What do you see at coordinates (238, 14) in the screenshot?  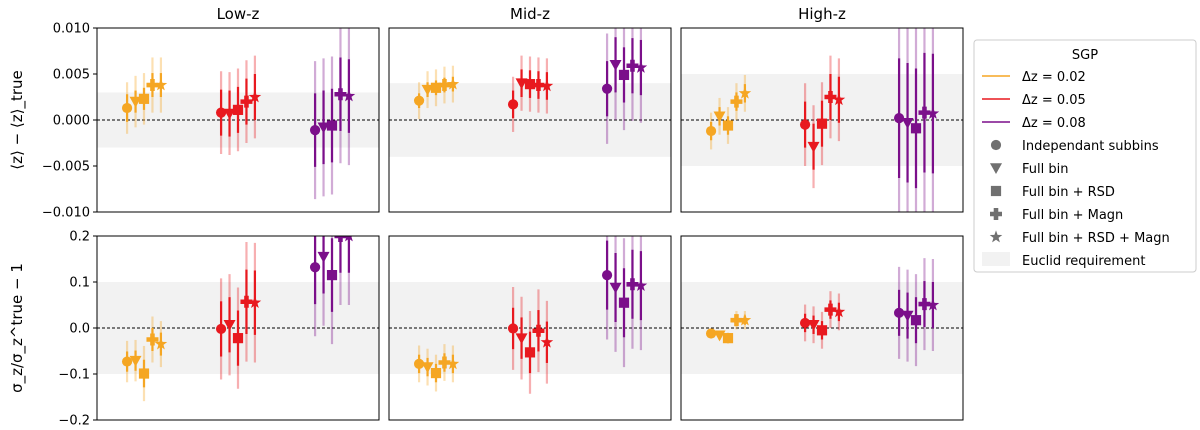 I see `column-title: Low-z` at bounding box center [238, 14].